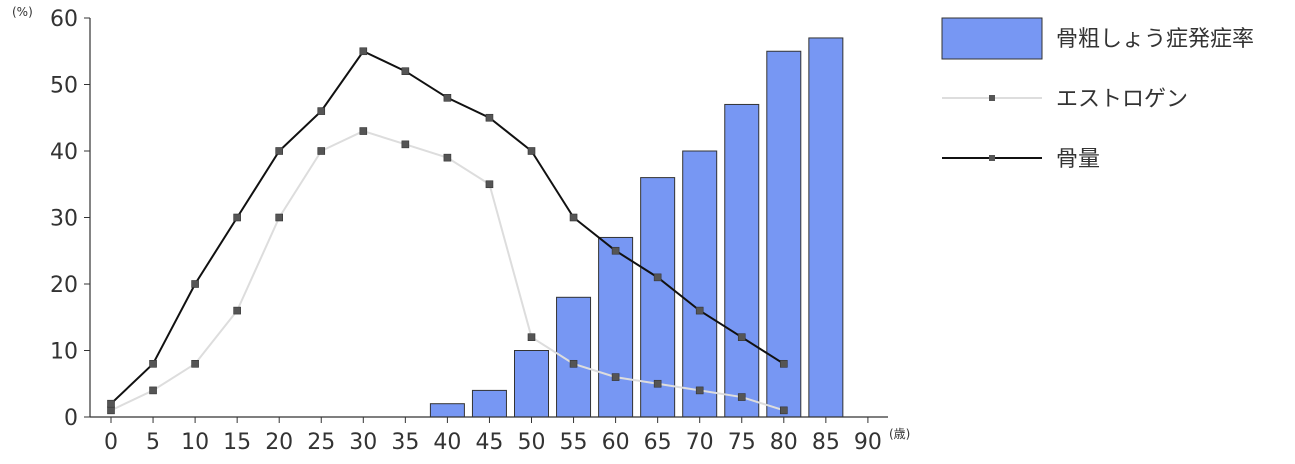  What do you see at coordinates (616, 442) in the screenshot?
I see `x-tick-label: 60` at bounding box center [616, 442].